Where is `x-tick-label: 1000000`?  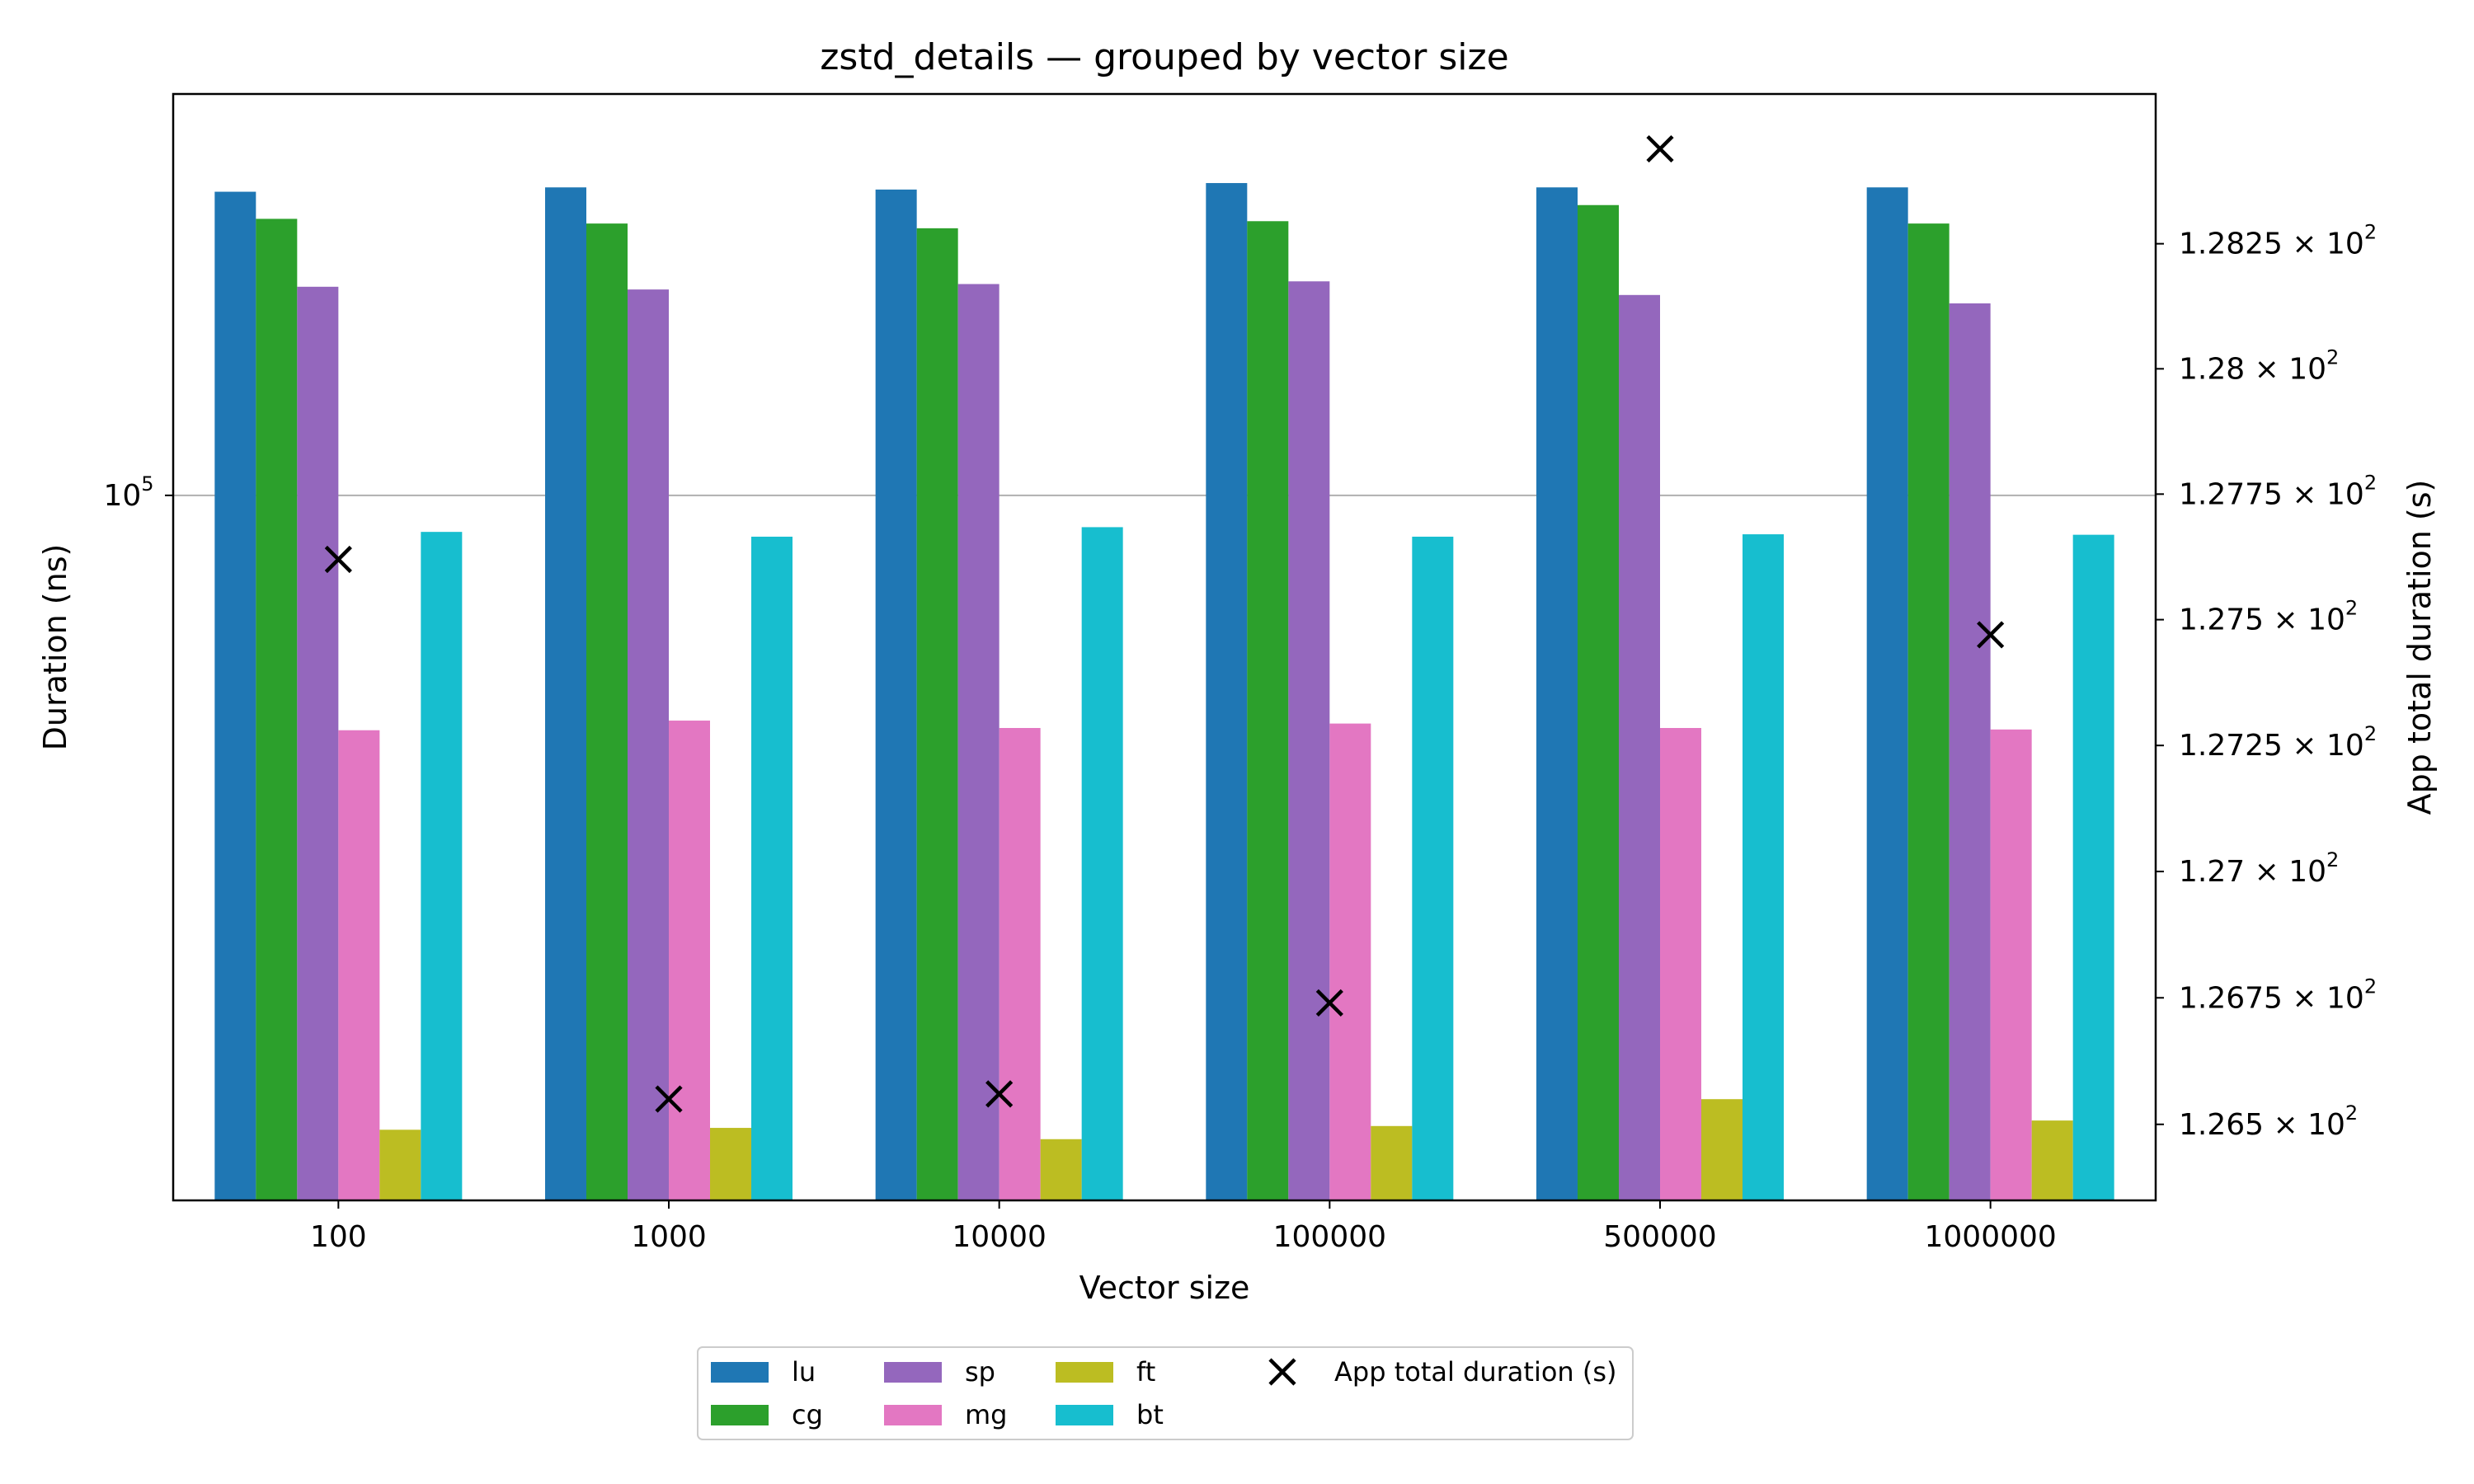
x-tick-label: 1000000 is located at coordinates (1990, 1237).